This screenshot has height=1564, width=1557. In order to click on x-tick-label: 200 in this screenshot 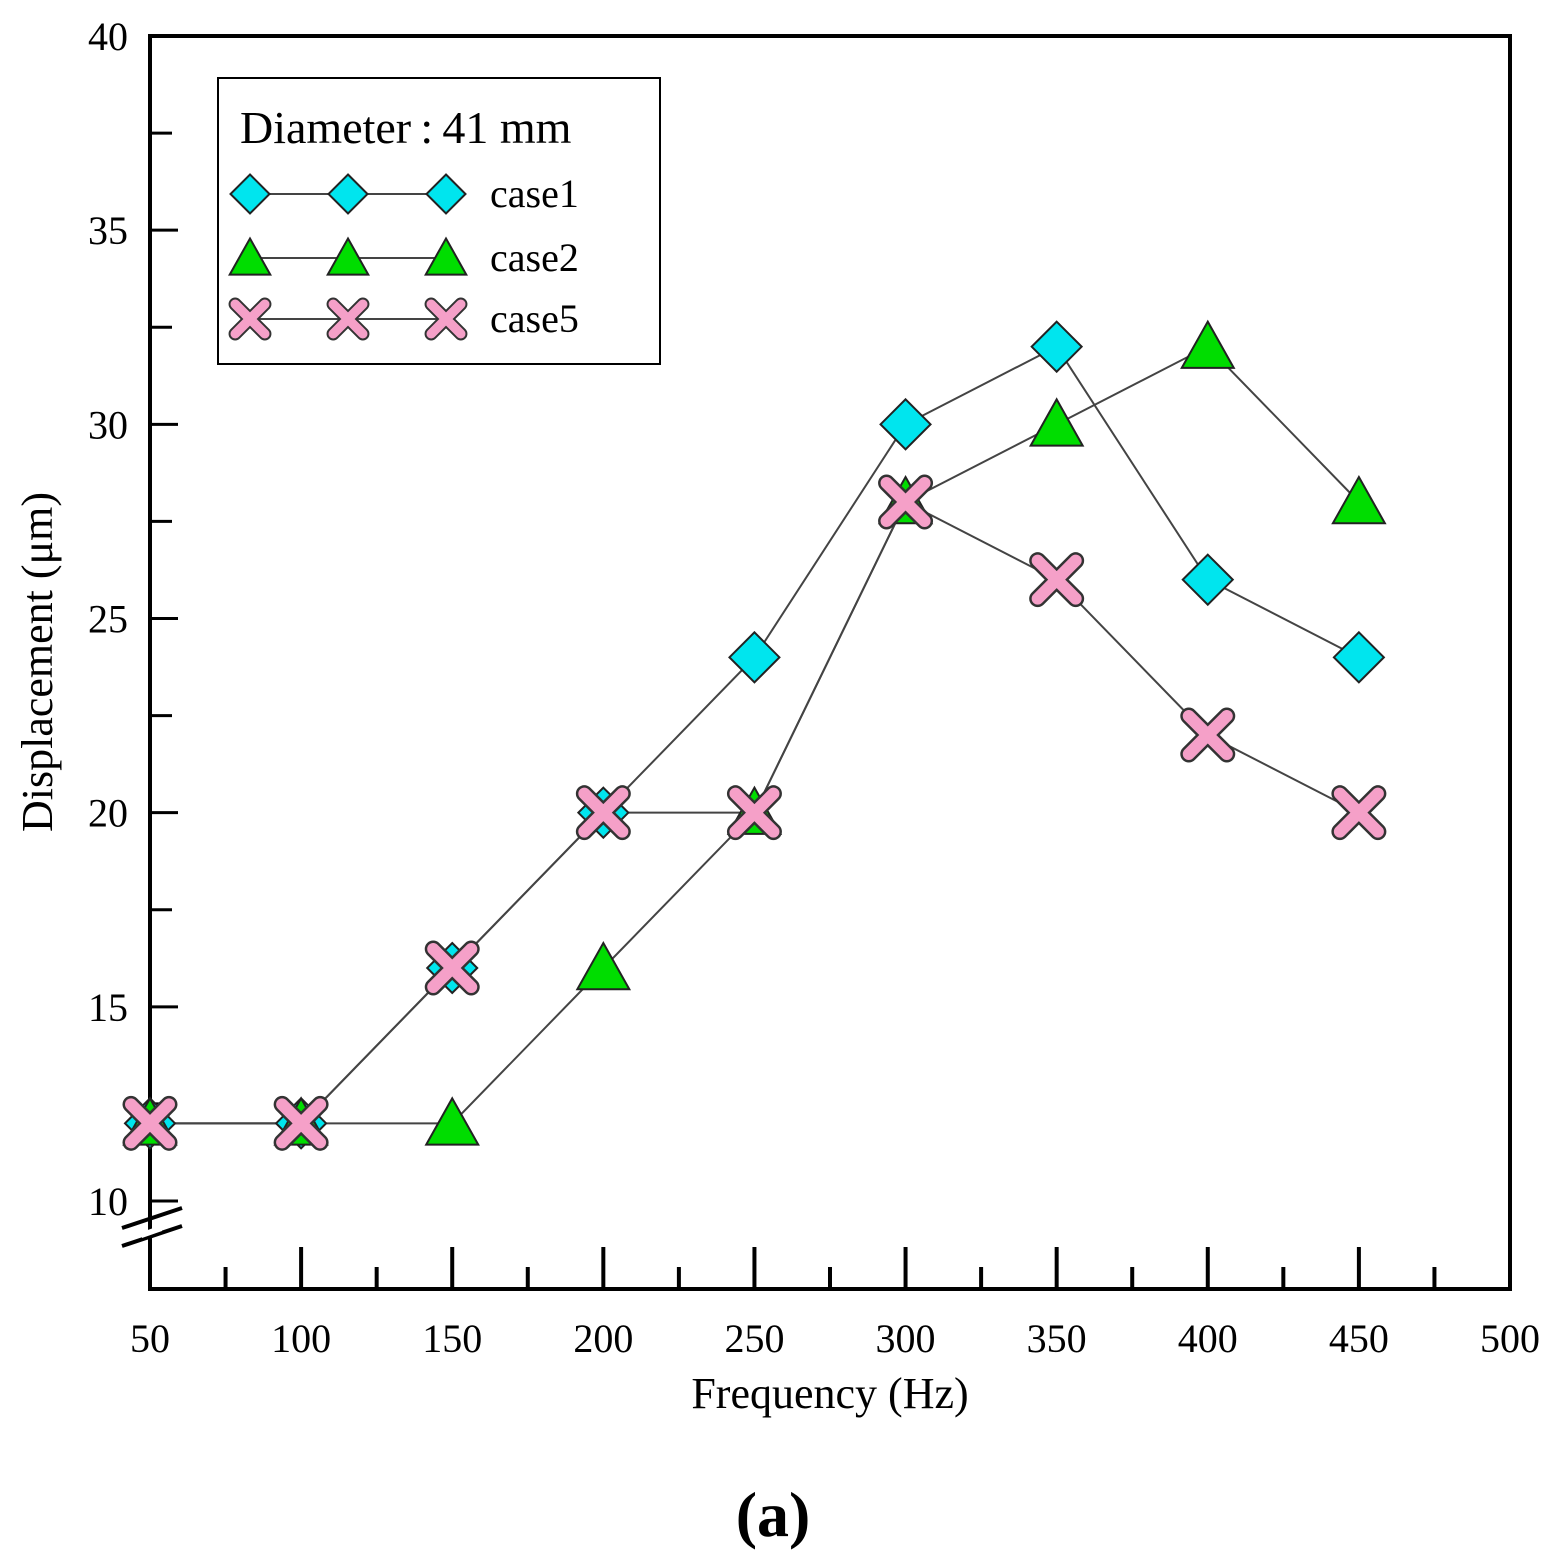, I will do `click(603, 1338)`.